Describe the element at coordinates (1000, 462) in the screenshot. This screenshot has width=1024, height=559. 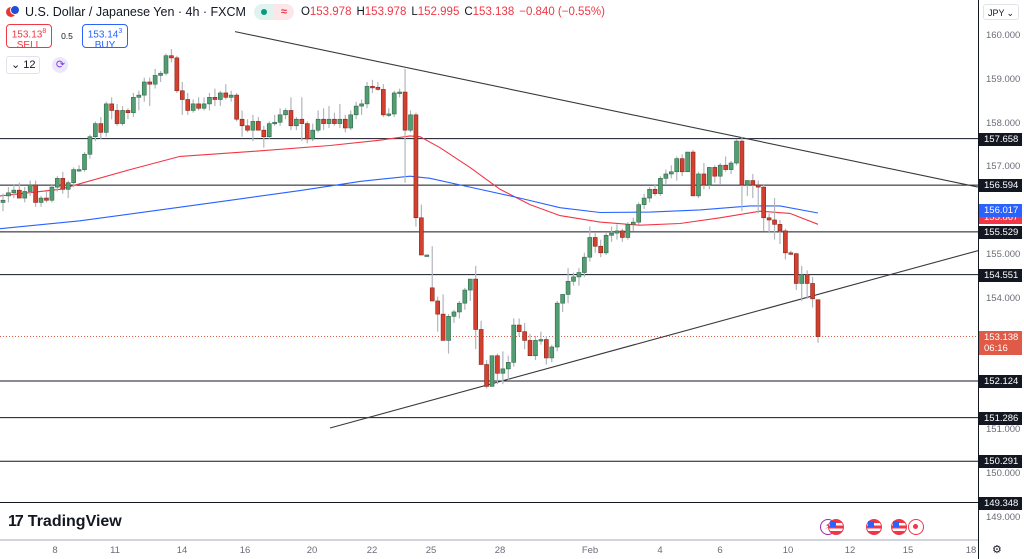
I see `level-price-label: 150.291` at that location.